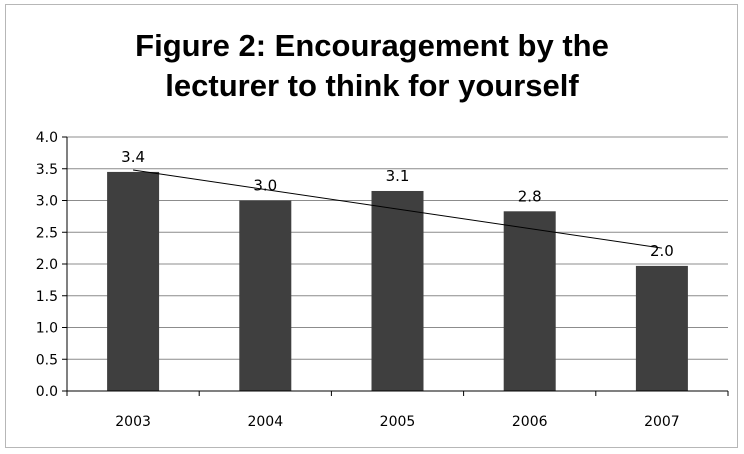  What do you see at coordinates (47, 329) in the screenshot?
I see `y-tick-label: 1.0` at bounding box center [47, 329].